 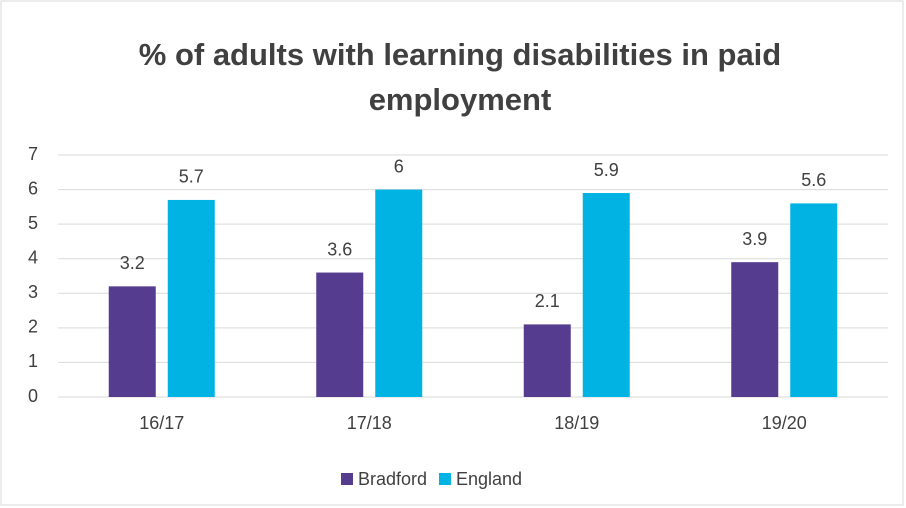 What do you see at coordinates (813, 180) in the screenshot?
I see `data-label: 5.6` at bounding box center [813, 180].